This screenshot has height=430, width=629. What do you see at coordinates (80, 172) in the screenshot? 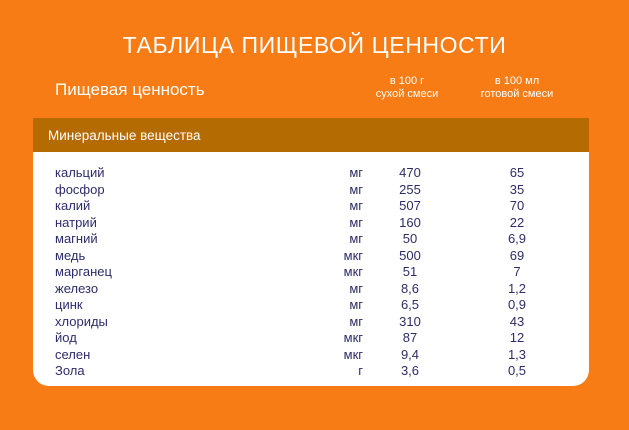
I see `nutrient-name: кальций` at bounding box center [80, 172].